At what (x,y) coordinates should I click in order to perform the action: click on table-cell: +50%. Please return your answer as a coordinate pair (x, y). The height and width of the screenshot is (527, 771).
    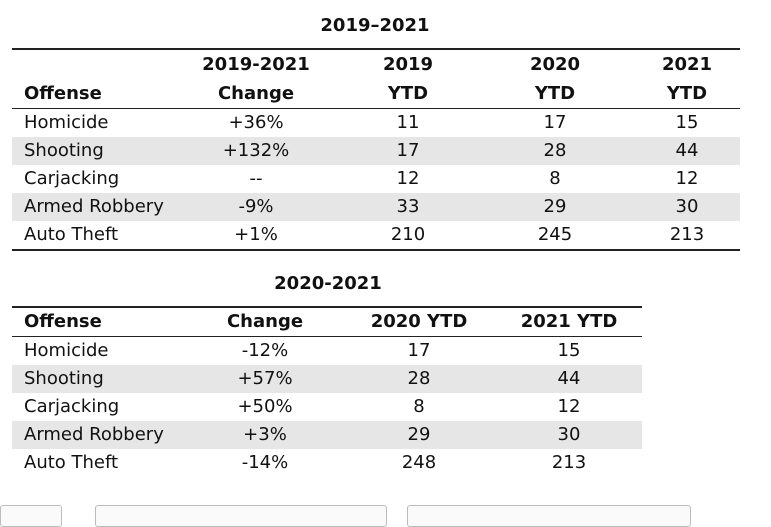
    Looking at the image, I should click on (265, 406).